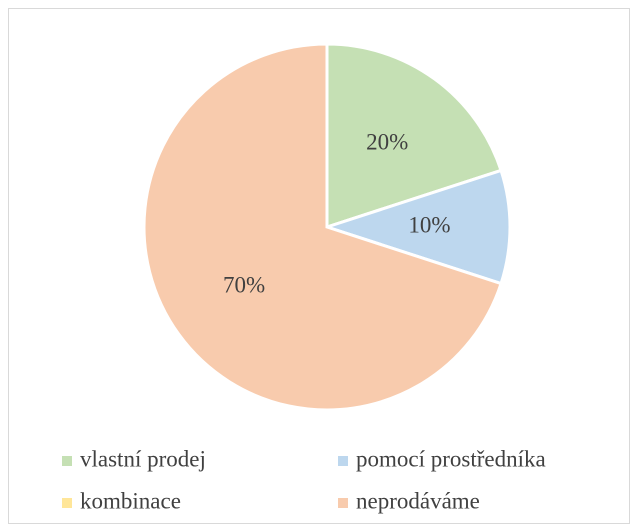 The height and width of the screenshot is (532, 638). What do you see at coordinates (387, 141) in the screenshot?
I see `data-label: 20%` at bounding box center [387, 141].